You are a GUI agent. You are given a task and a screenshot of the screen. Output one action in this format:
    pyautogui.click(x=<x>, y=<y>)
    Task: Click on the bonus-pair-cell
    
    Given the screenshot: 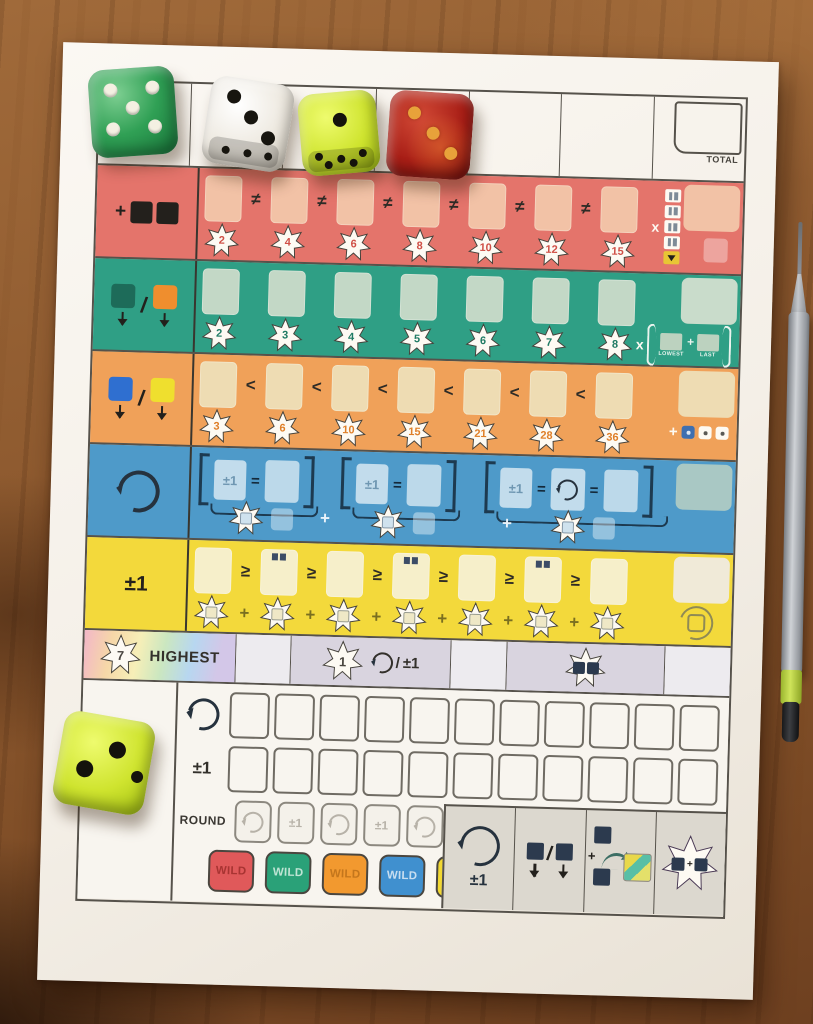 What is the action you would take?
    pyautogui.click(x=586, y=668)
    